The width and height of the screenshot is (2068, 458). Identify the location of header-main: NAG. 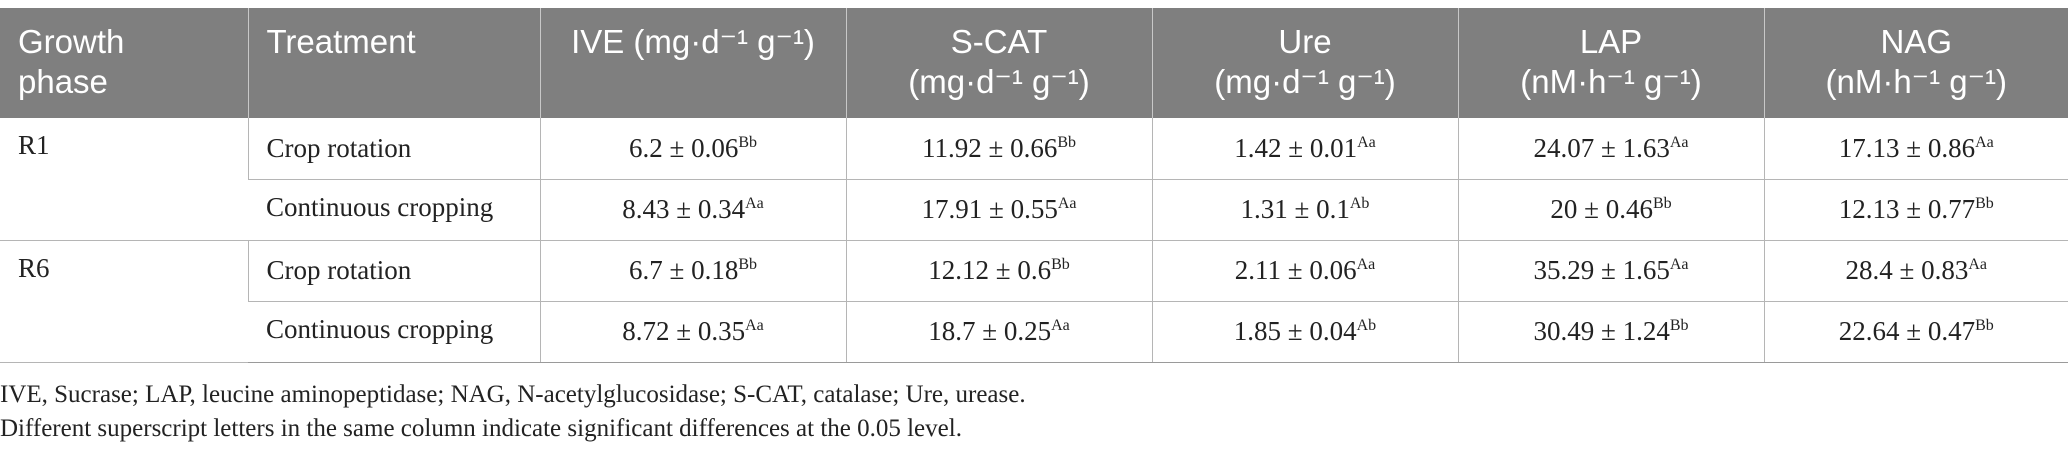
(1916, 41).